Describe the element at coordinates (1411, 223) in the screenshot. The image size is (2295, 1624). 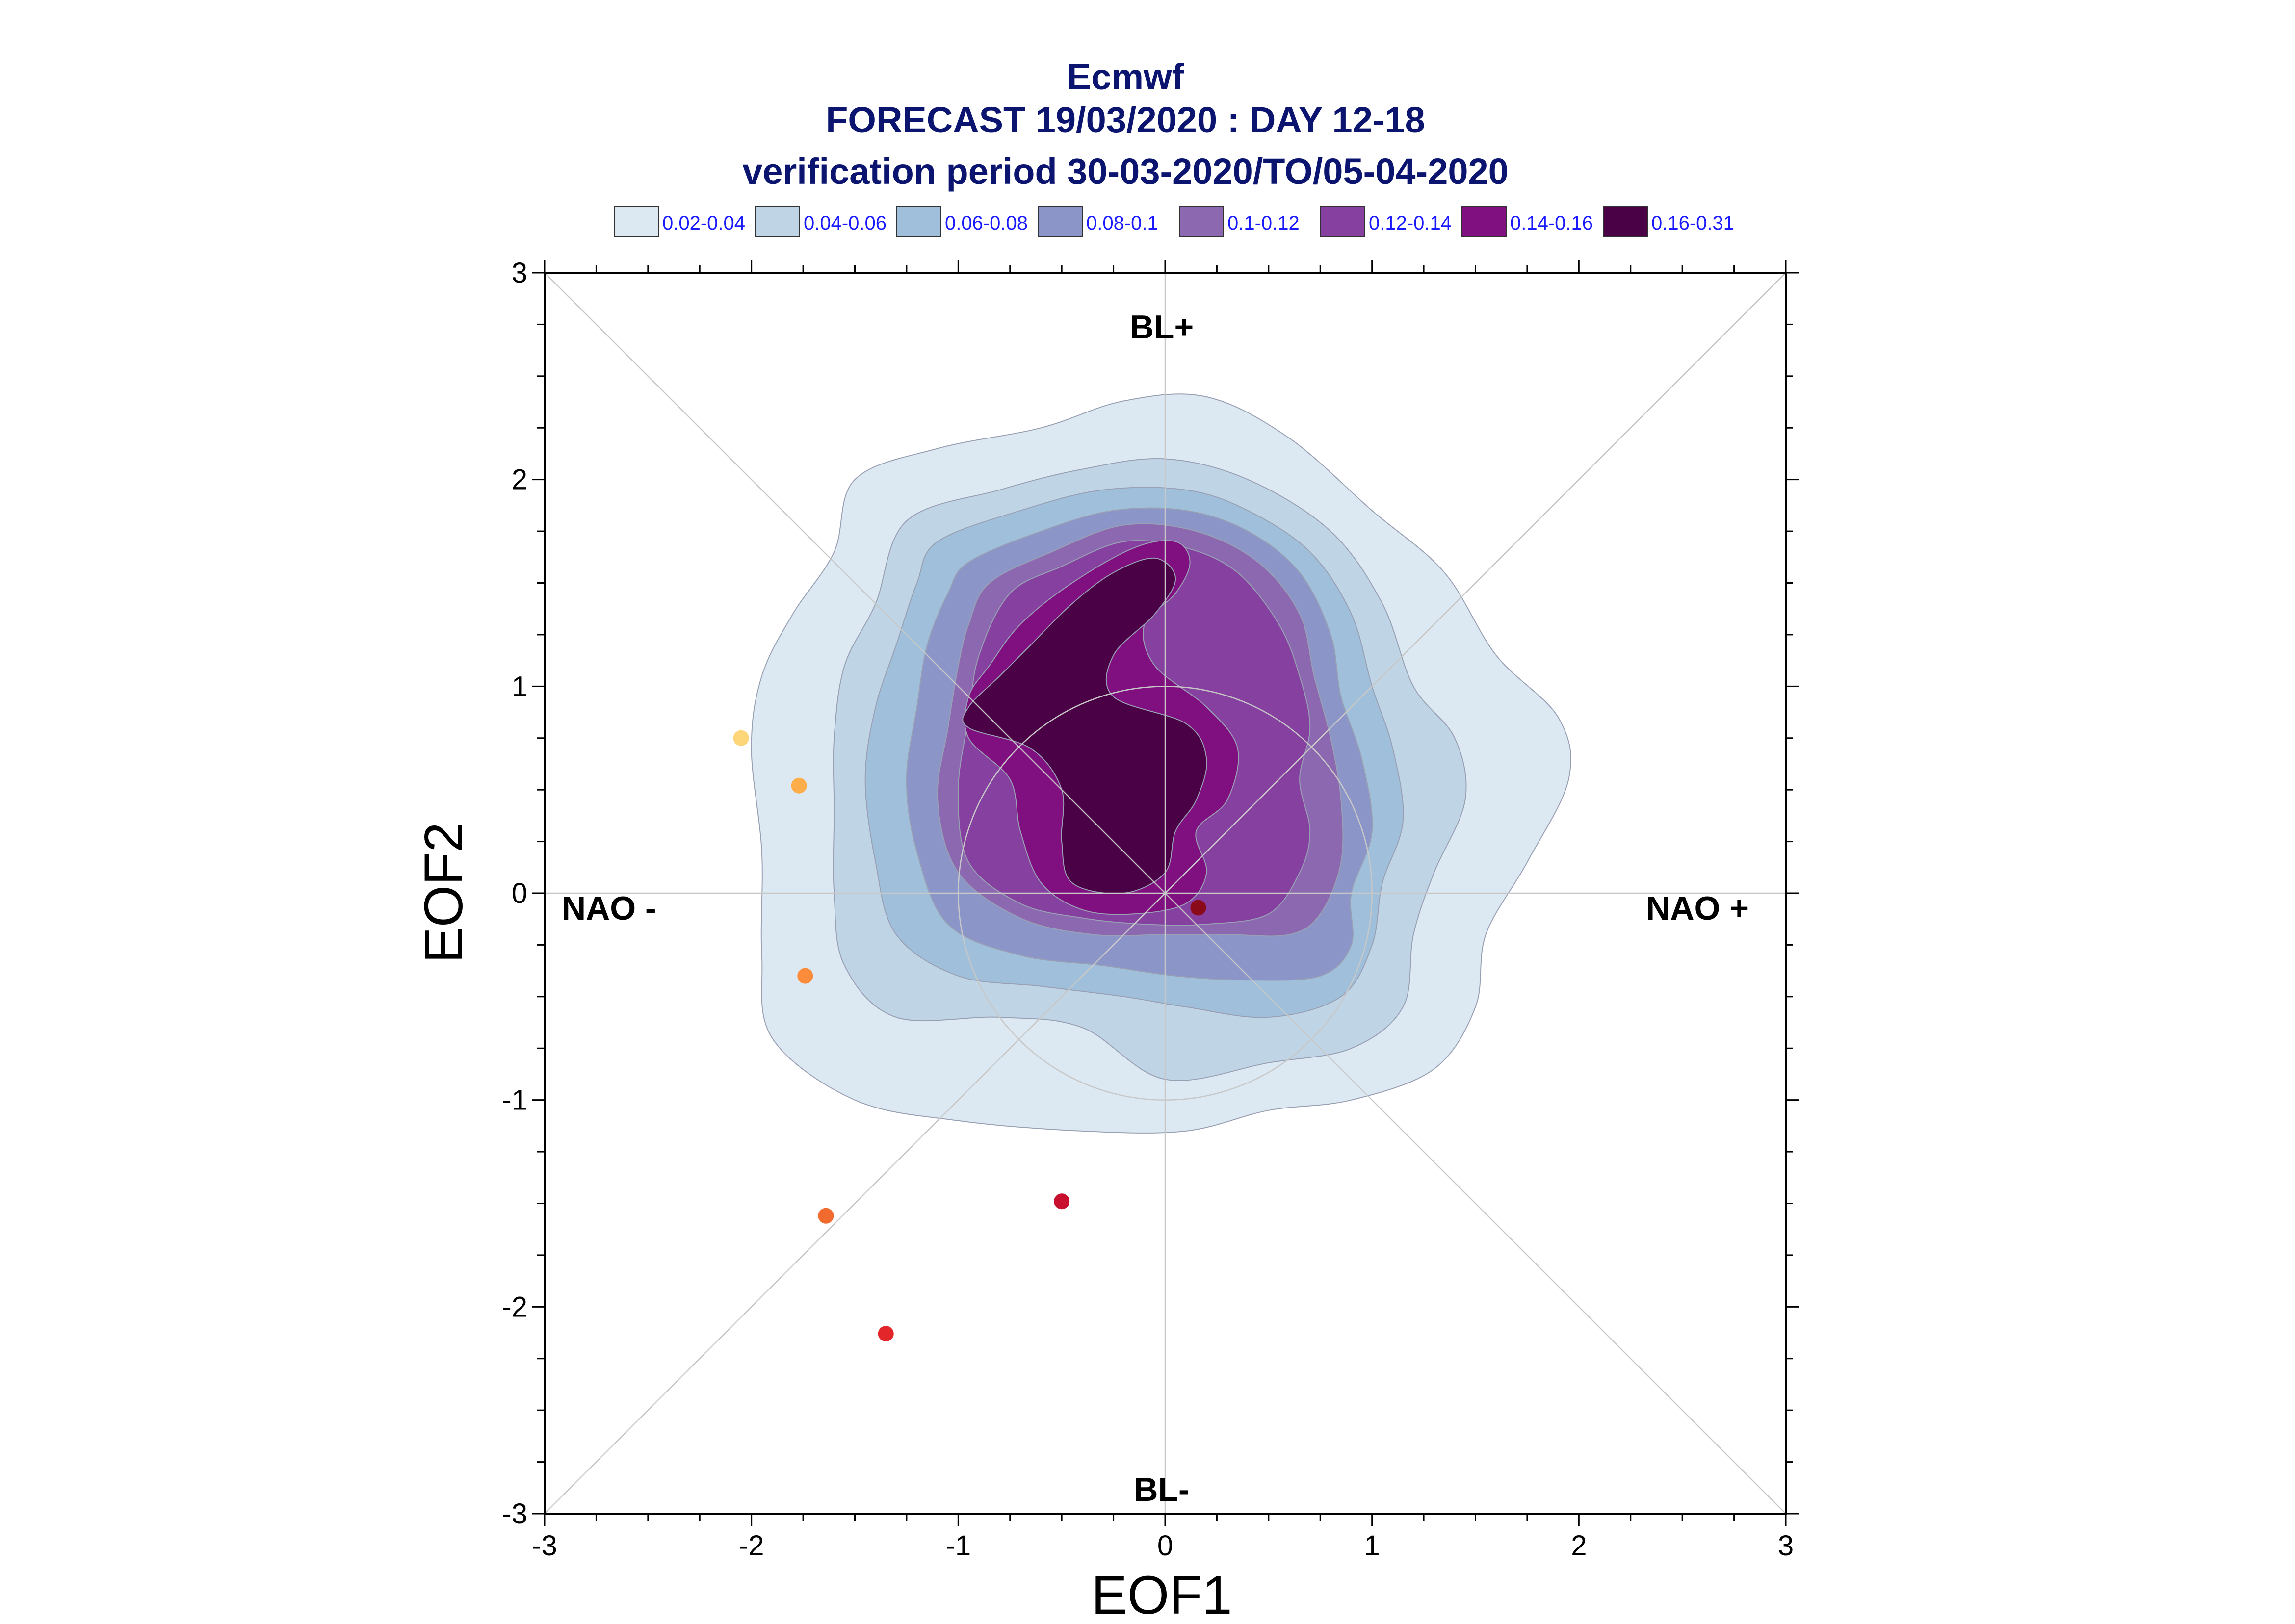
I see `legend-label: 0.12-0.14` at that location.